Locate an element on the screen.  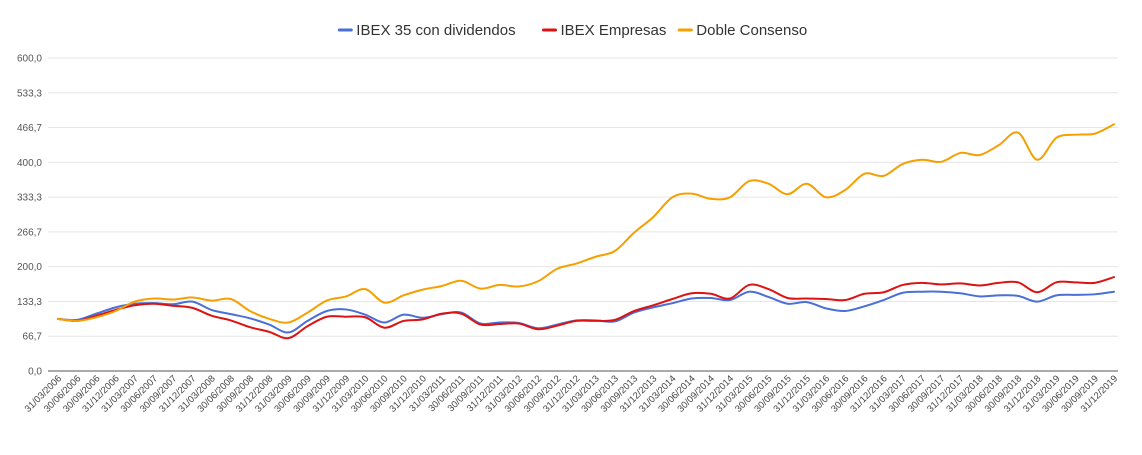
y-tick-label: 0,0 is located at coordinates (35, 372).